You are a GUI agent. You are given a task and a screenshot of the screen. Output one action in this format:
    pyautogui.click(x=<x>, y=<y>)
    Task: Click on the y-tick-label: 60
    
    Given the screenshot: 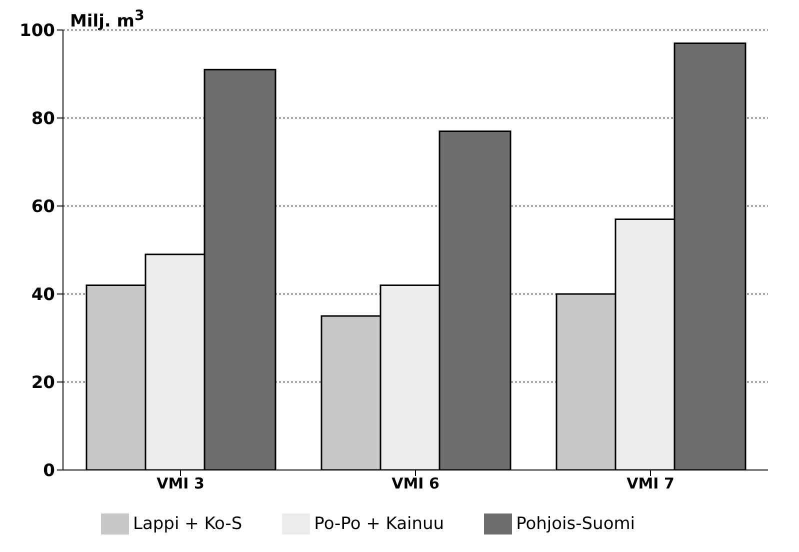 What is the action you would take?
    pyautogui.click(x=43, y=207)
    